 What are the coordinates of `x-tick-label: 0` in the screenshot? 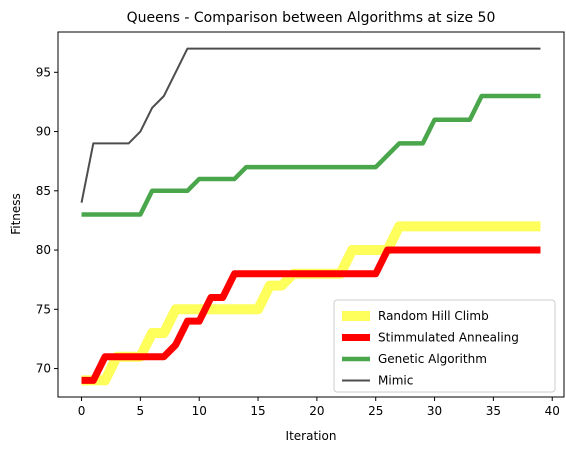 It's located at (82, 411).